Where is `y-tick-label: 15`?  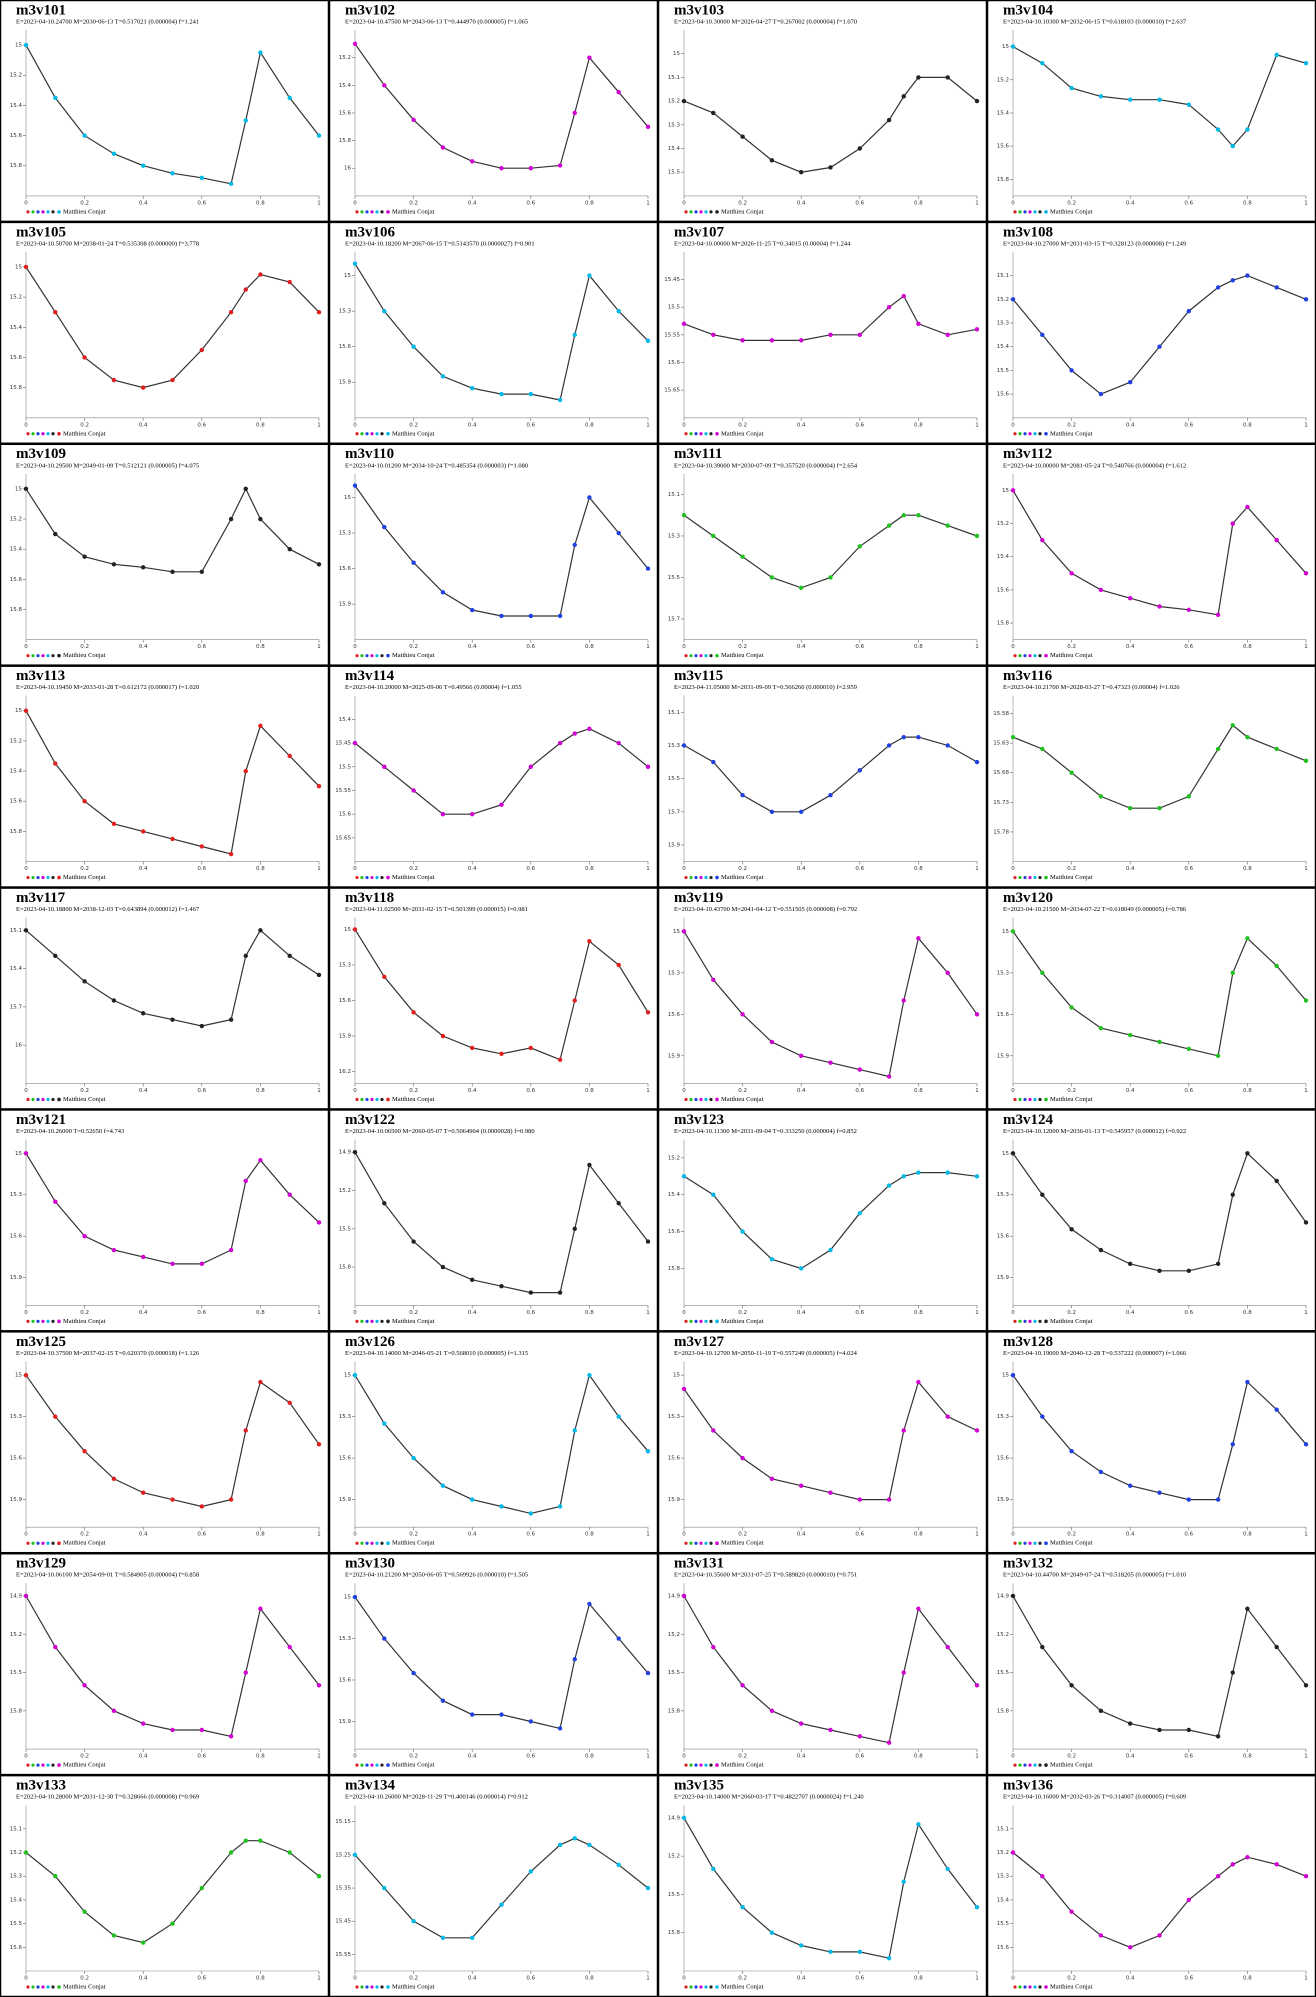
y-tick-label: 15 is located at coordinates (1005, 491).